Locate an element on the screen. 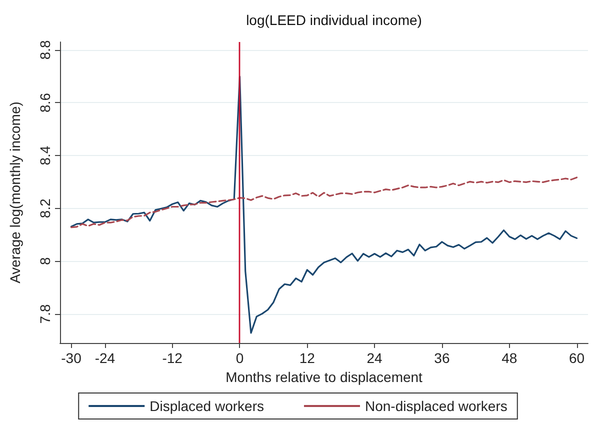  x-tick-label: -24 is located at coordinates (105, 358).